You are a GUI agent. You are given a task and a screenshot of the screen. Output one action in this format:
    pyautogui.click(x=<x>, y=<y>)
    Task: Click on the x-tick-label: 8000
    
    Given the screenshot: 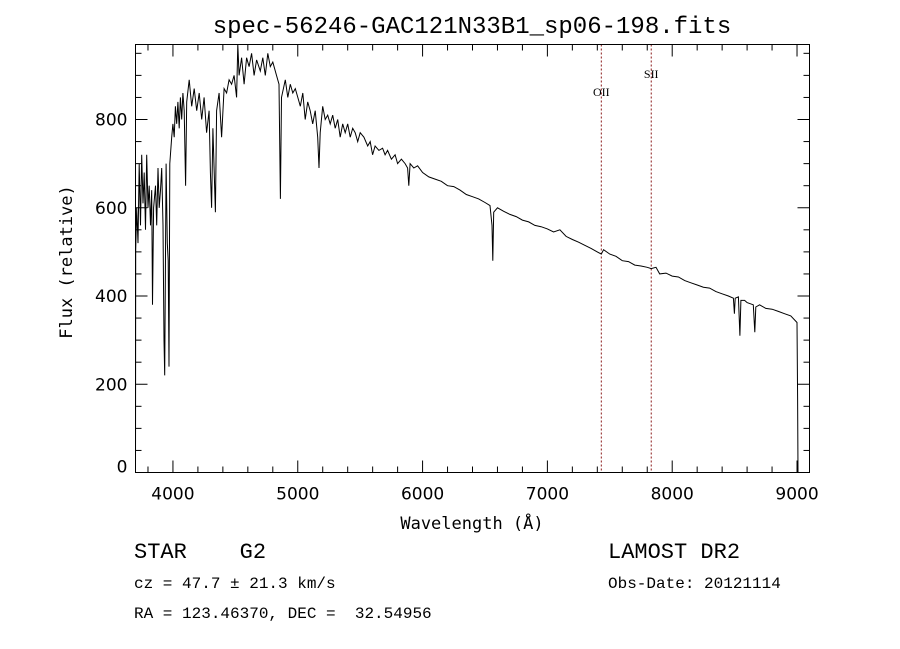 What is the action you would take?
    pyautogui.click(x=672, y=495)
    